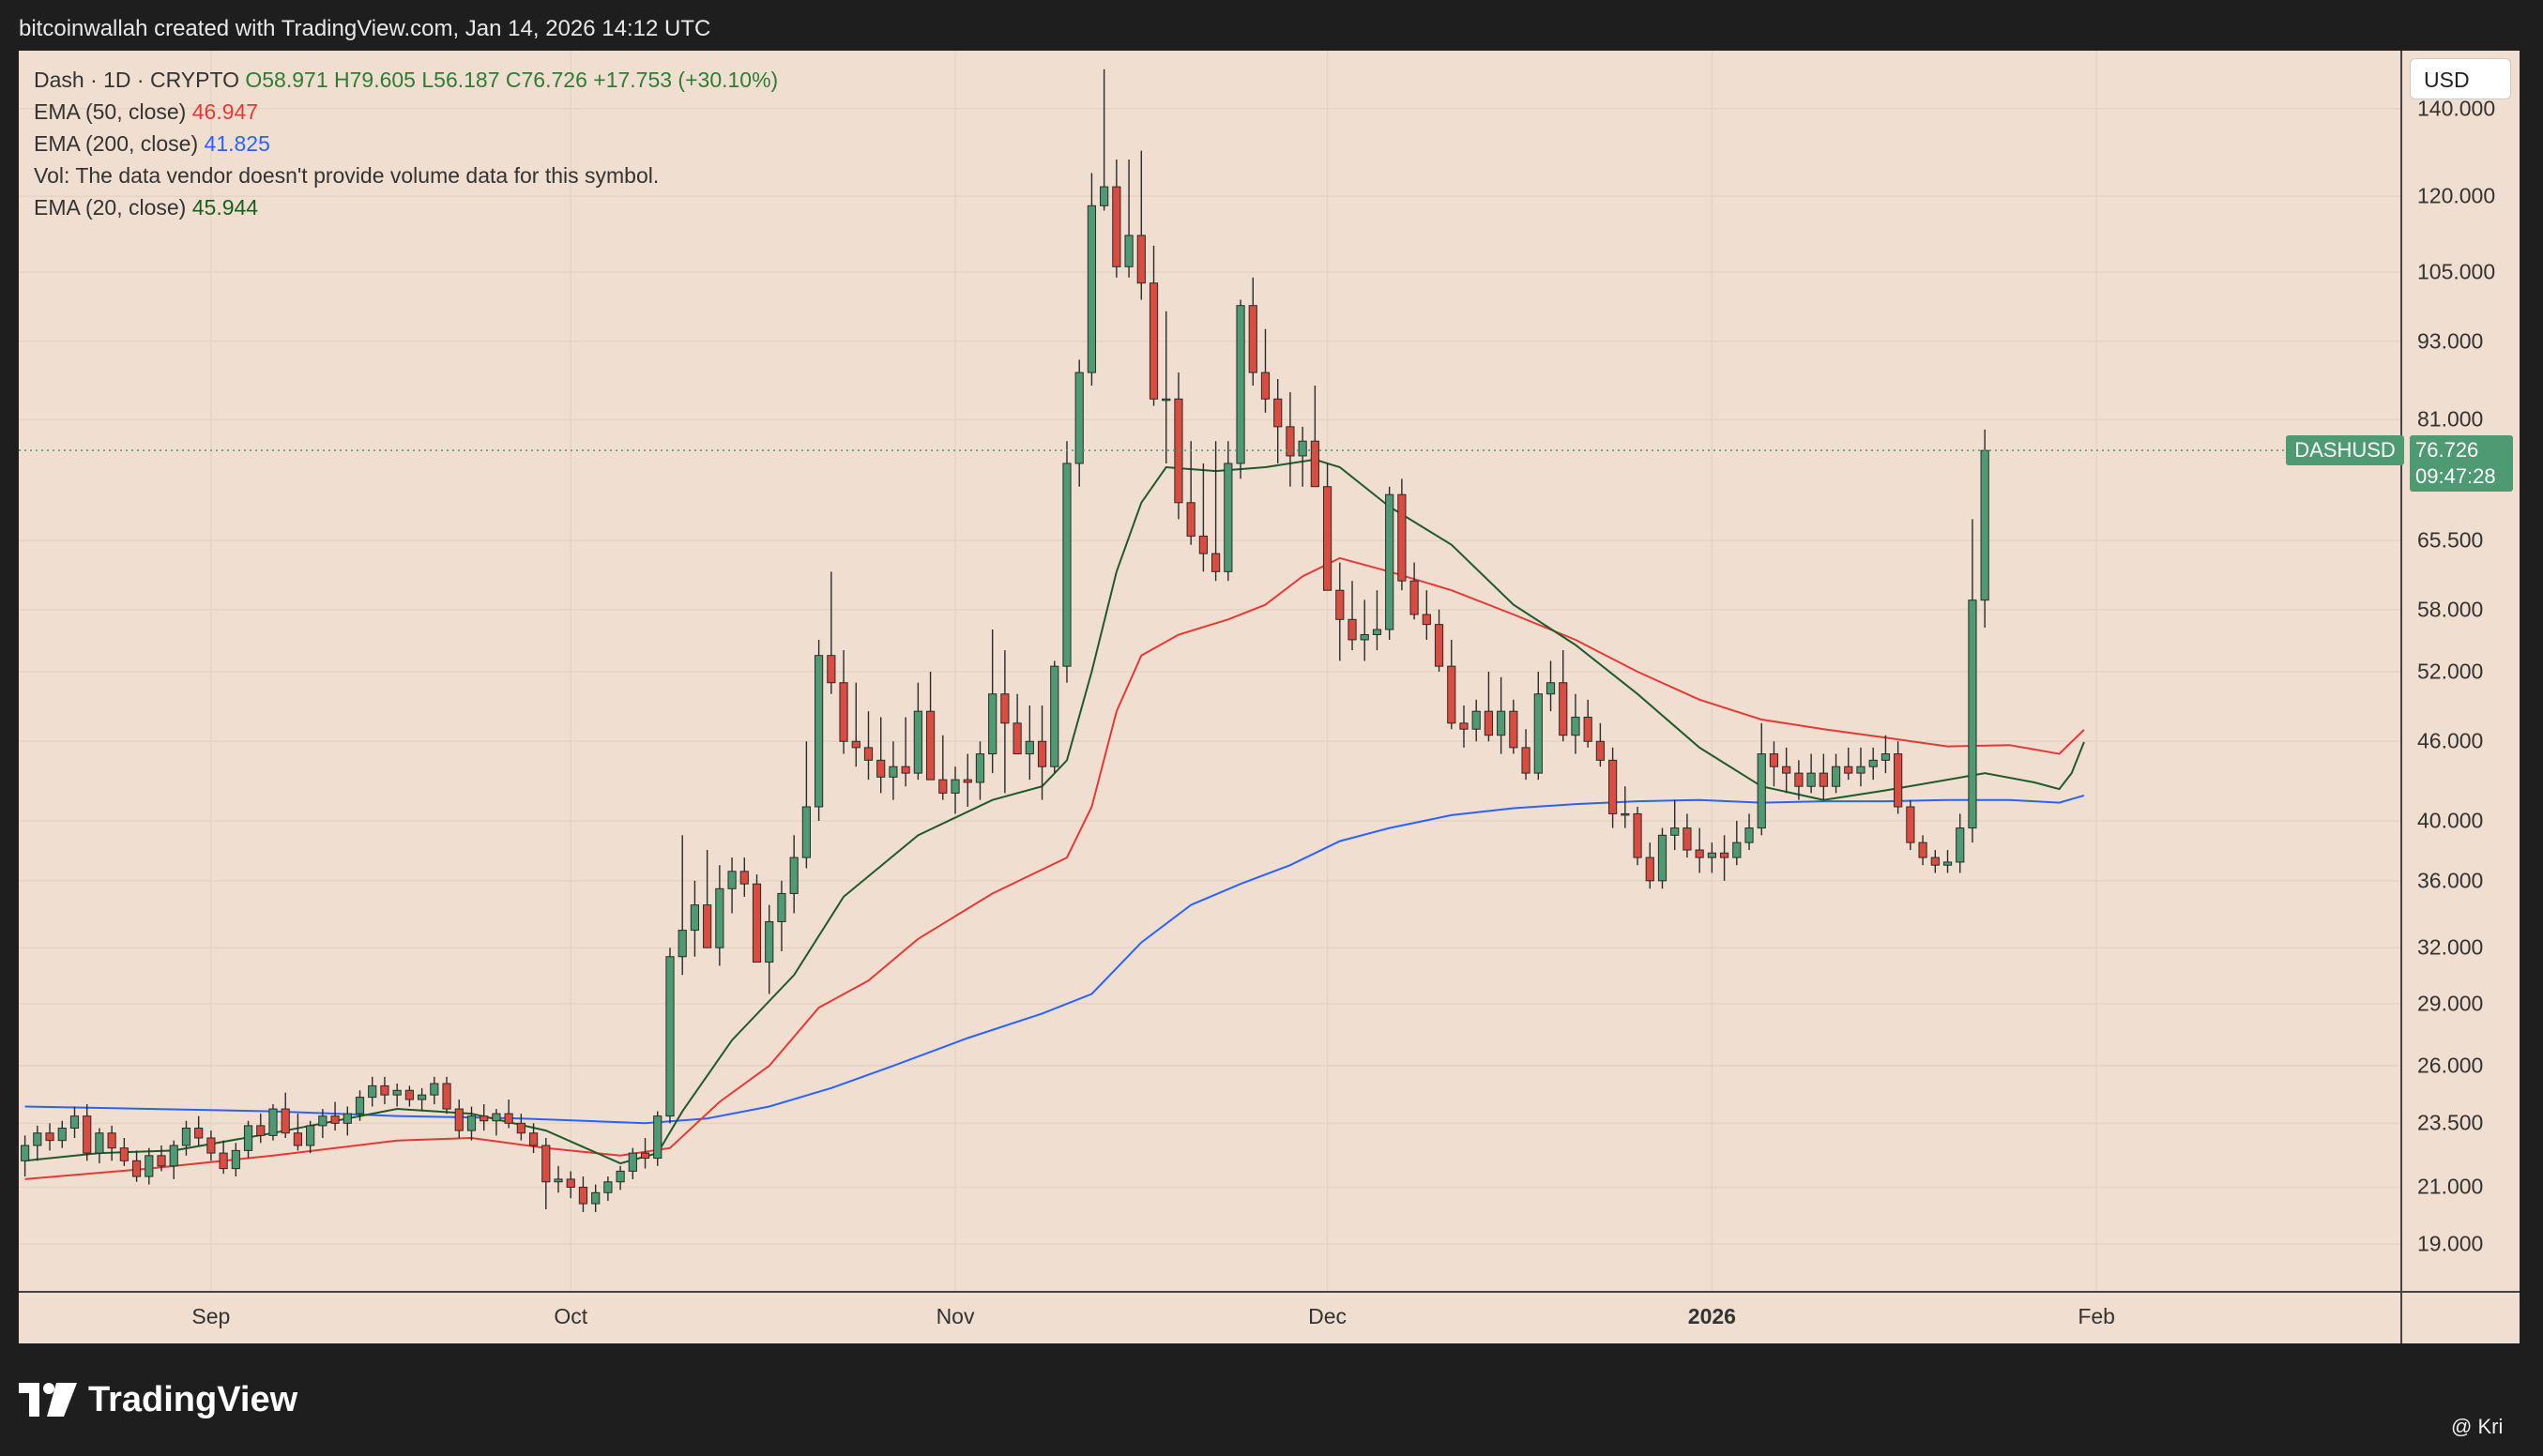 The height and width of the screenshot is (1456, 2543). I want to click on y-tick-label: 52.000, so click(2450, 671).